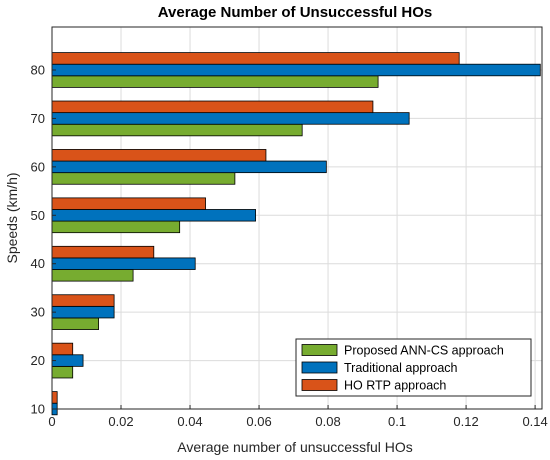  Describe the element at coordinates (38, 312) in the screenshot. I see `y-tick-label: 30` at that location.